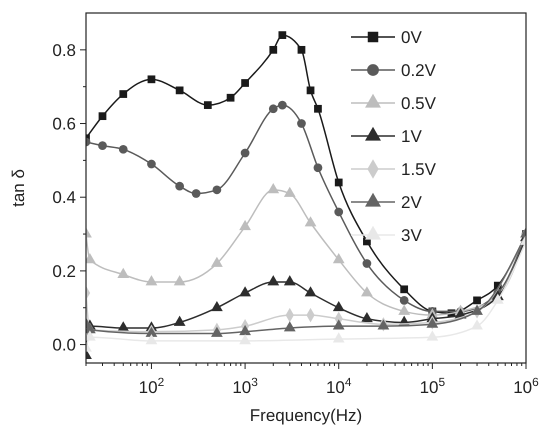 Image resolution: width=539 pixels, height=433 pixels. Describe the element at coordinates (64, 345) in the screenshot. I see `y-tick-label: 0.0` at that location.